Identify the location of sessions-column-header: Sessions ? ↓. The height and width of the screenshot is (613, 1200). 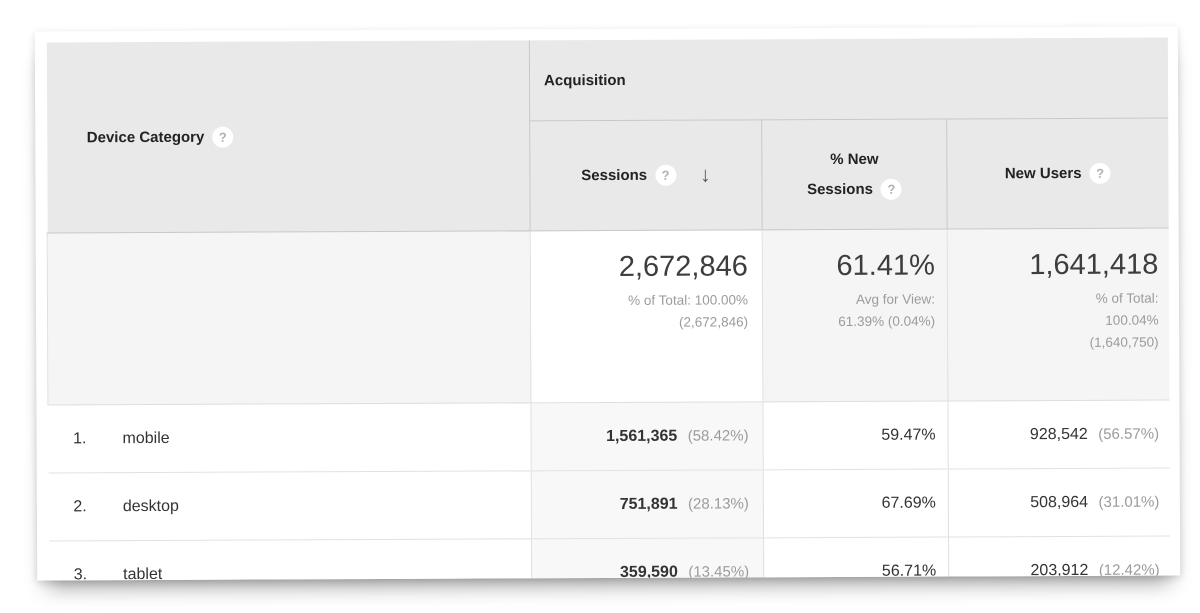
(646, 175).